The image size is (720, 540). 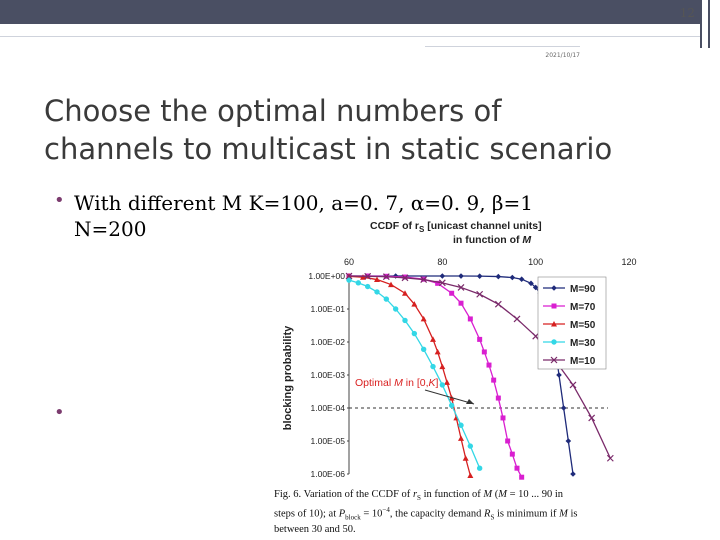 What do you see at coordinates (482, 226) in the screenshot?
I see `chart-title-rest: [unicast channel units]` at bounding box center [482, 226].